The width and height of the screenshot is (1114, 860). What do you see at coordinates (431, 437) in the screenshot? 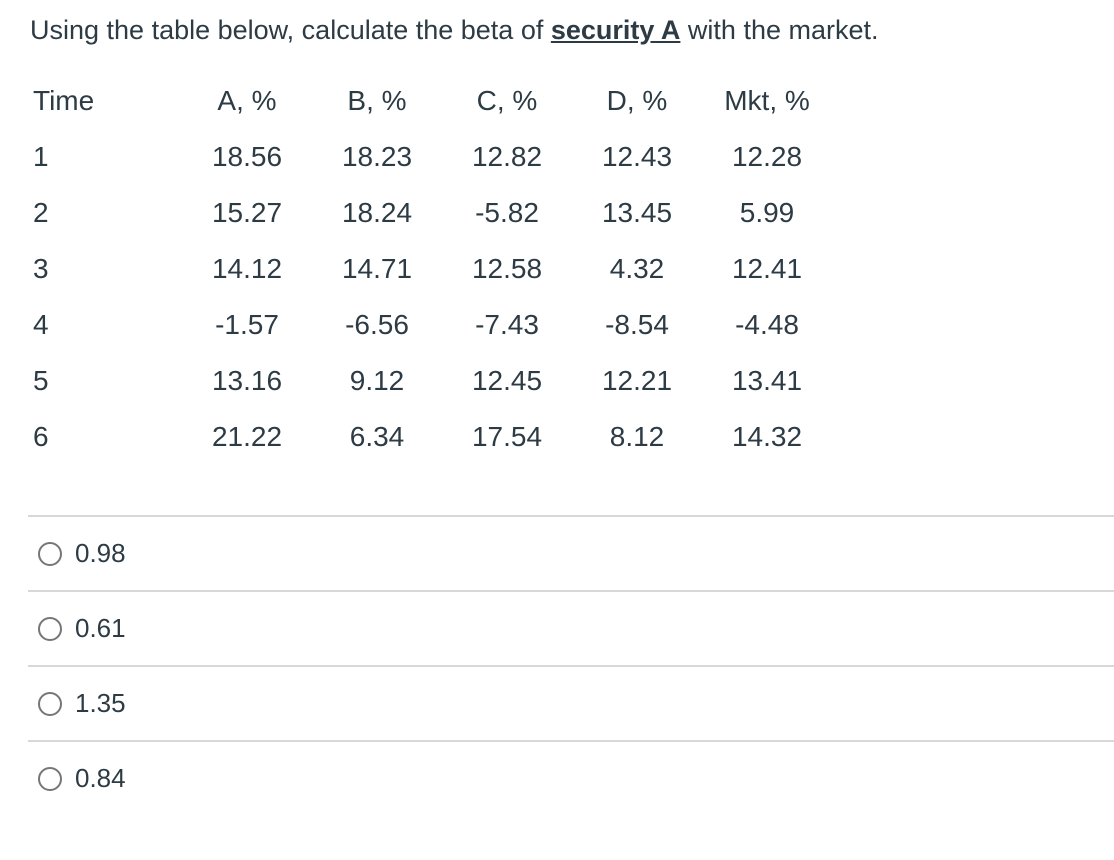
I see `table-row: 6 21.22 6.34 17.54 8.12 14.32` at bounding box center [431, 437].